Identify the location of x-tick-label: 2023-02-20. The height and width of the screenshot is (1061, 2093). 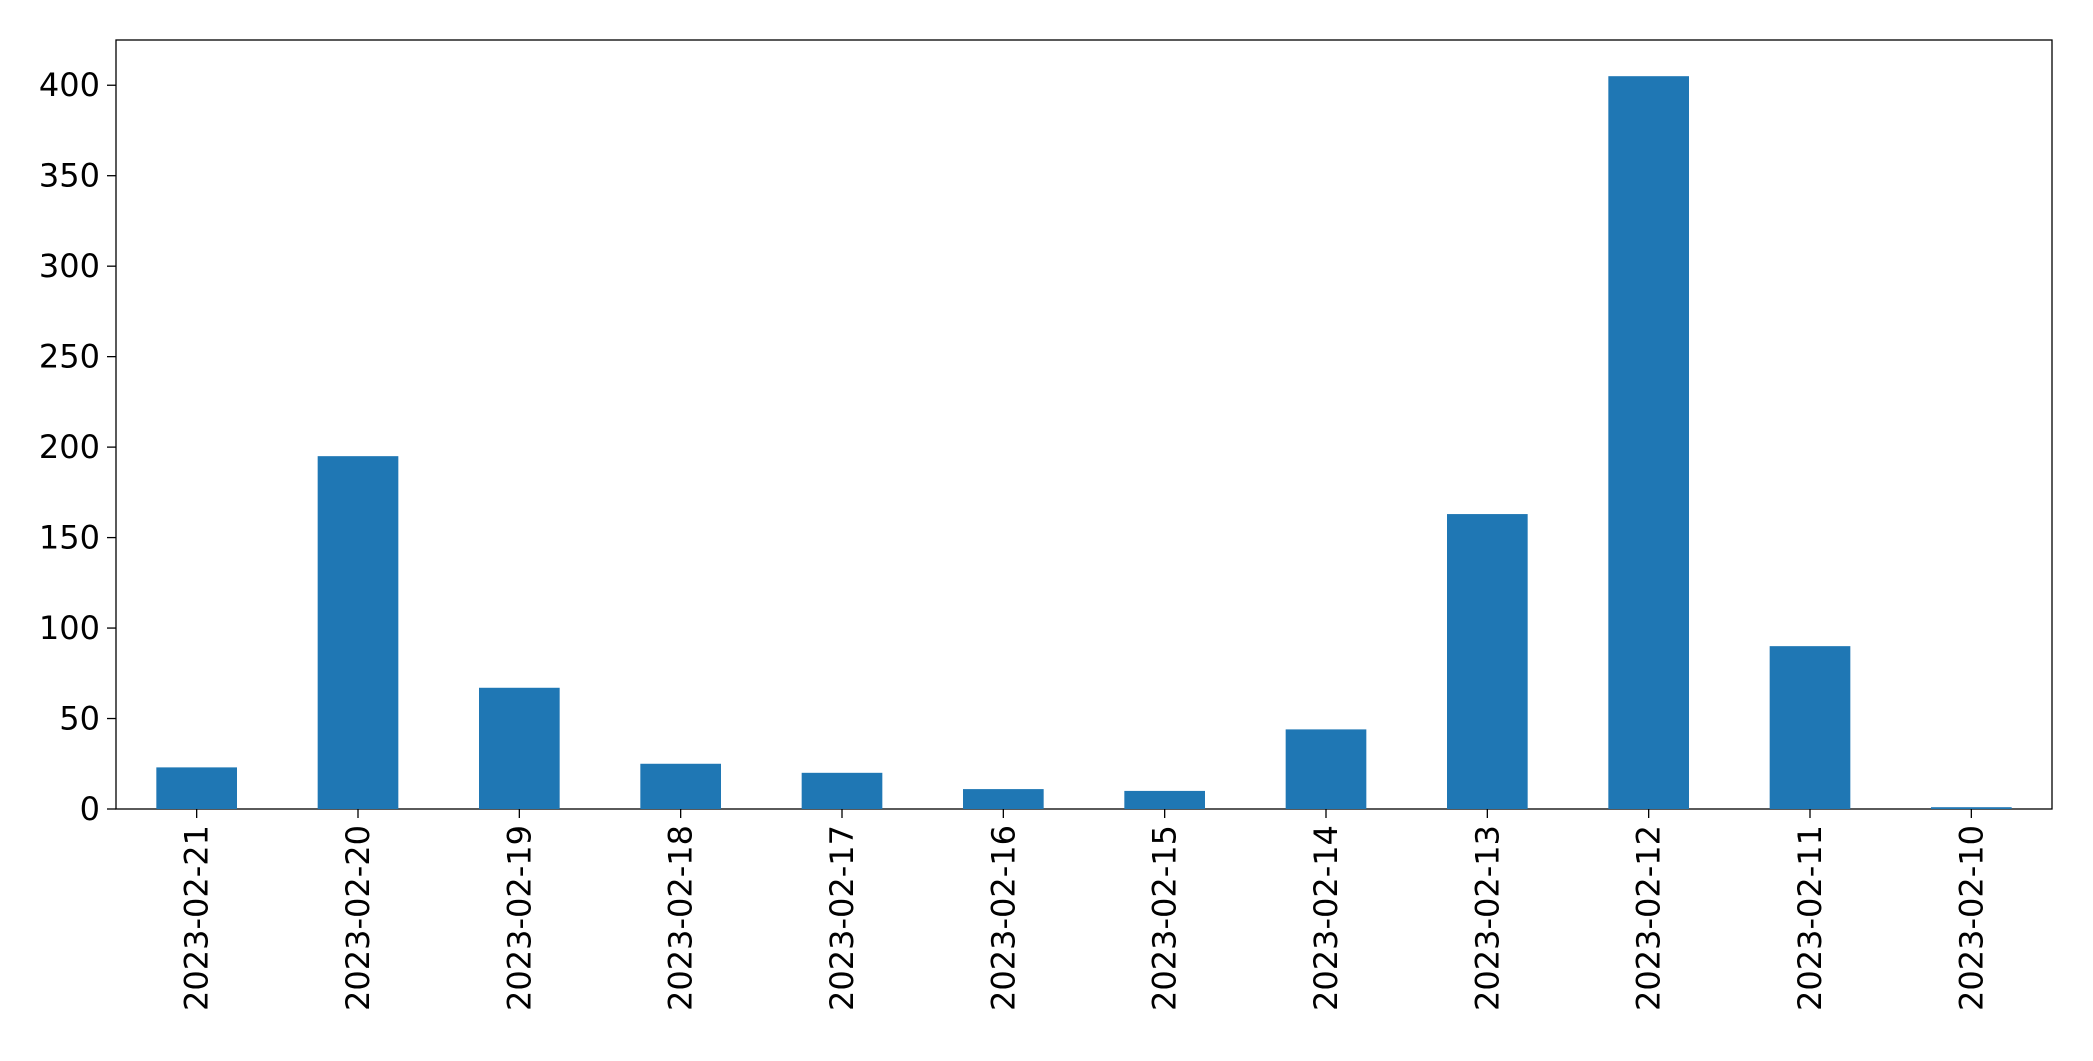
(358, 918).